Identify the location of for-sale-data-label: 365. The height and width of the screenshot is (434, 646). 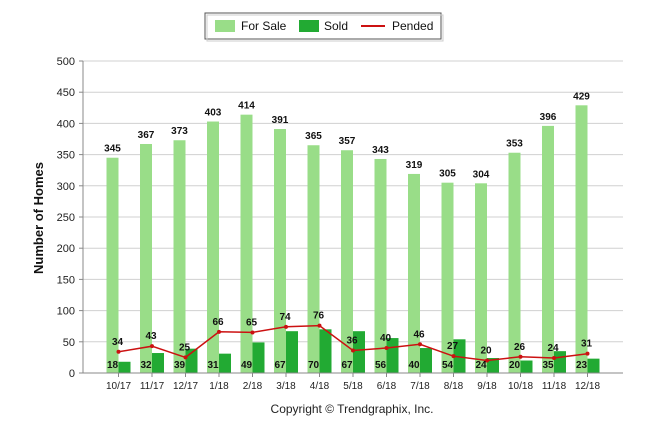
(313, 136).